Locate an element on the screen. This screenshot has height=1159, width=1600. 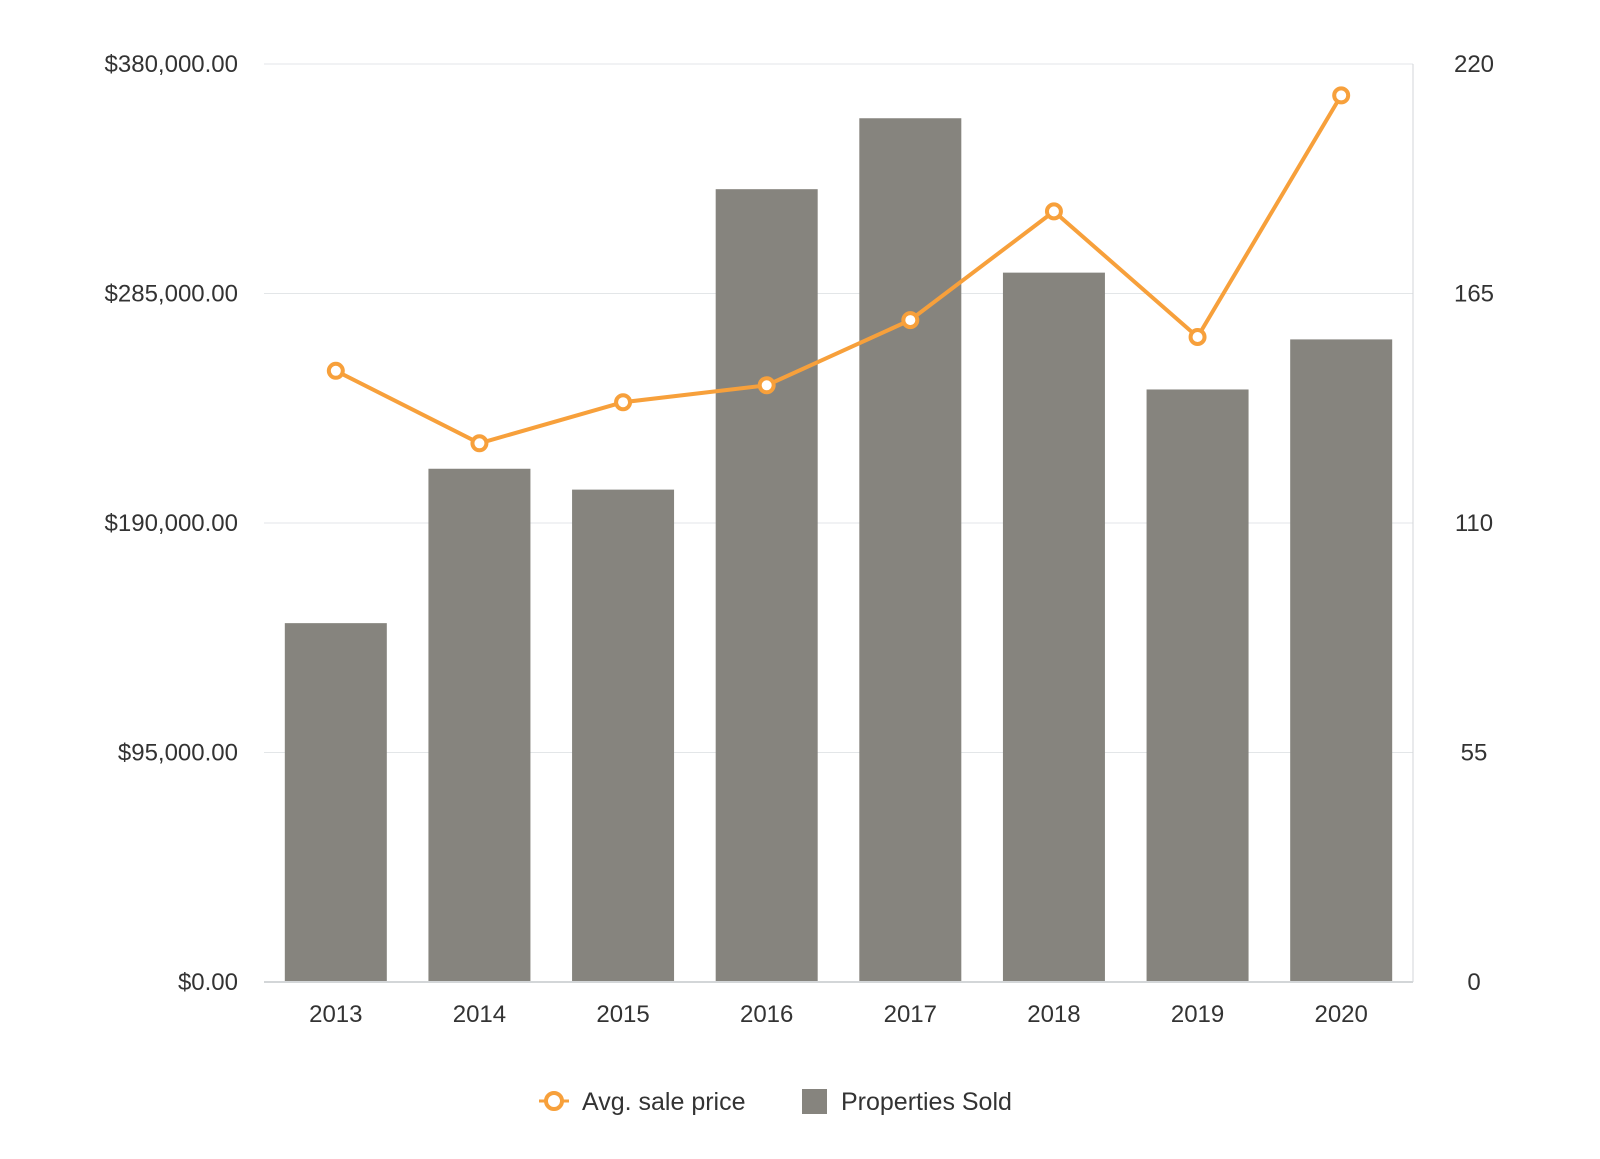
left-axis-tick-label: $380,000.00 is located at coordinates (171, 64).